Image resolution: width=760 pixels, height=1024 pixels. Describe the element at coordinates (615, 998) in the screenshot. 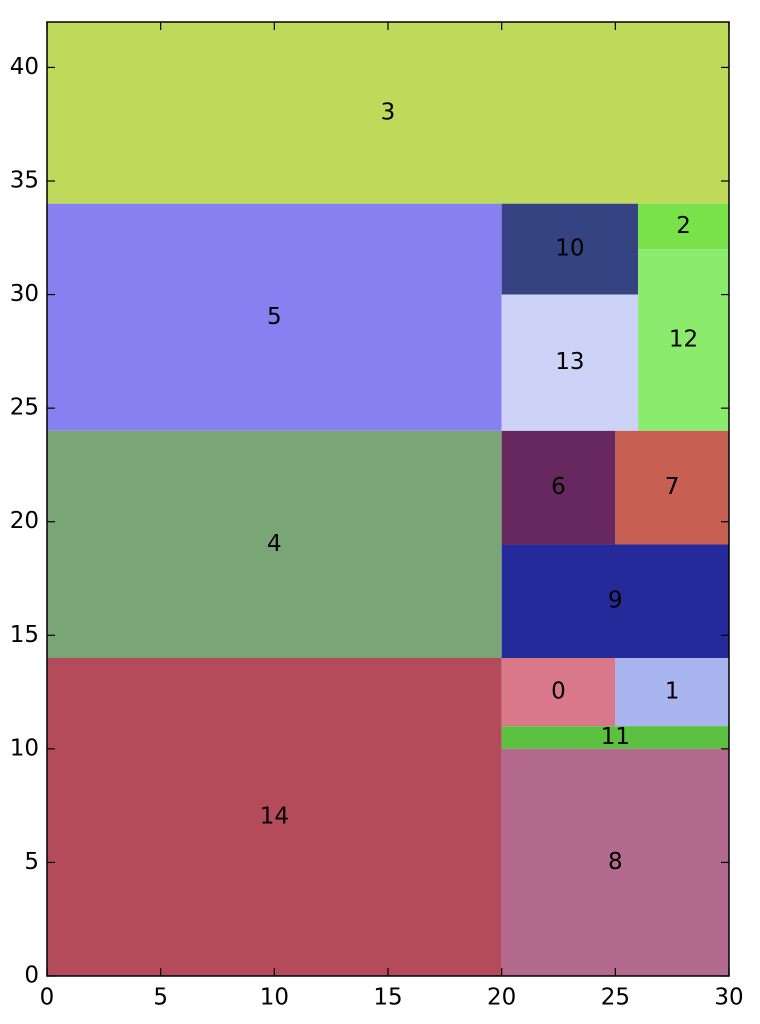

I see `x-tick-label: 25` at that location.